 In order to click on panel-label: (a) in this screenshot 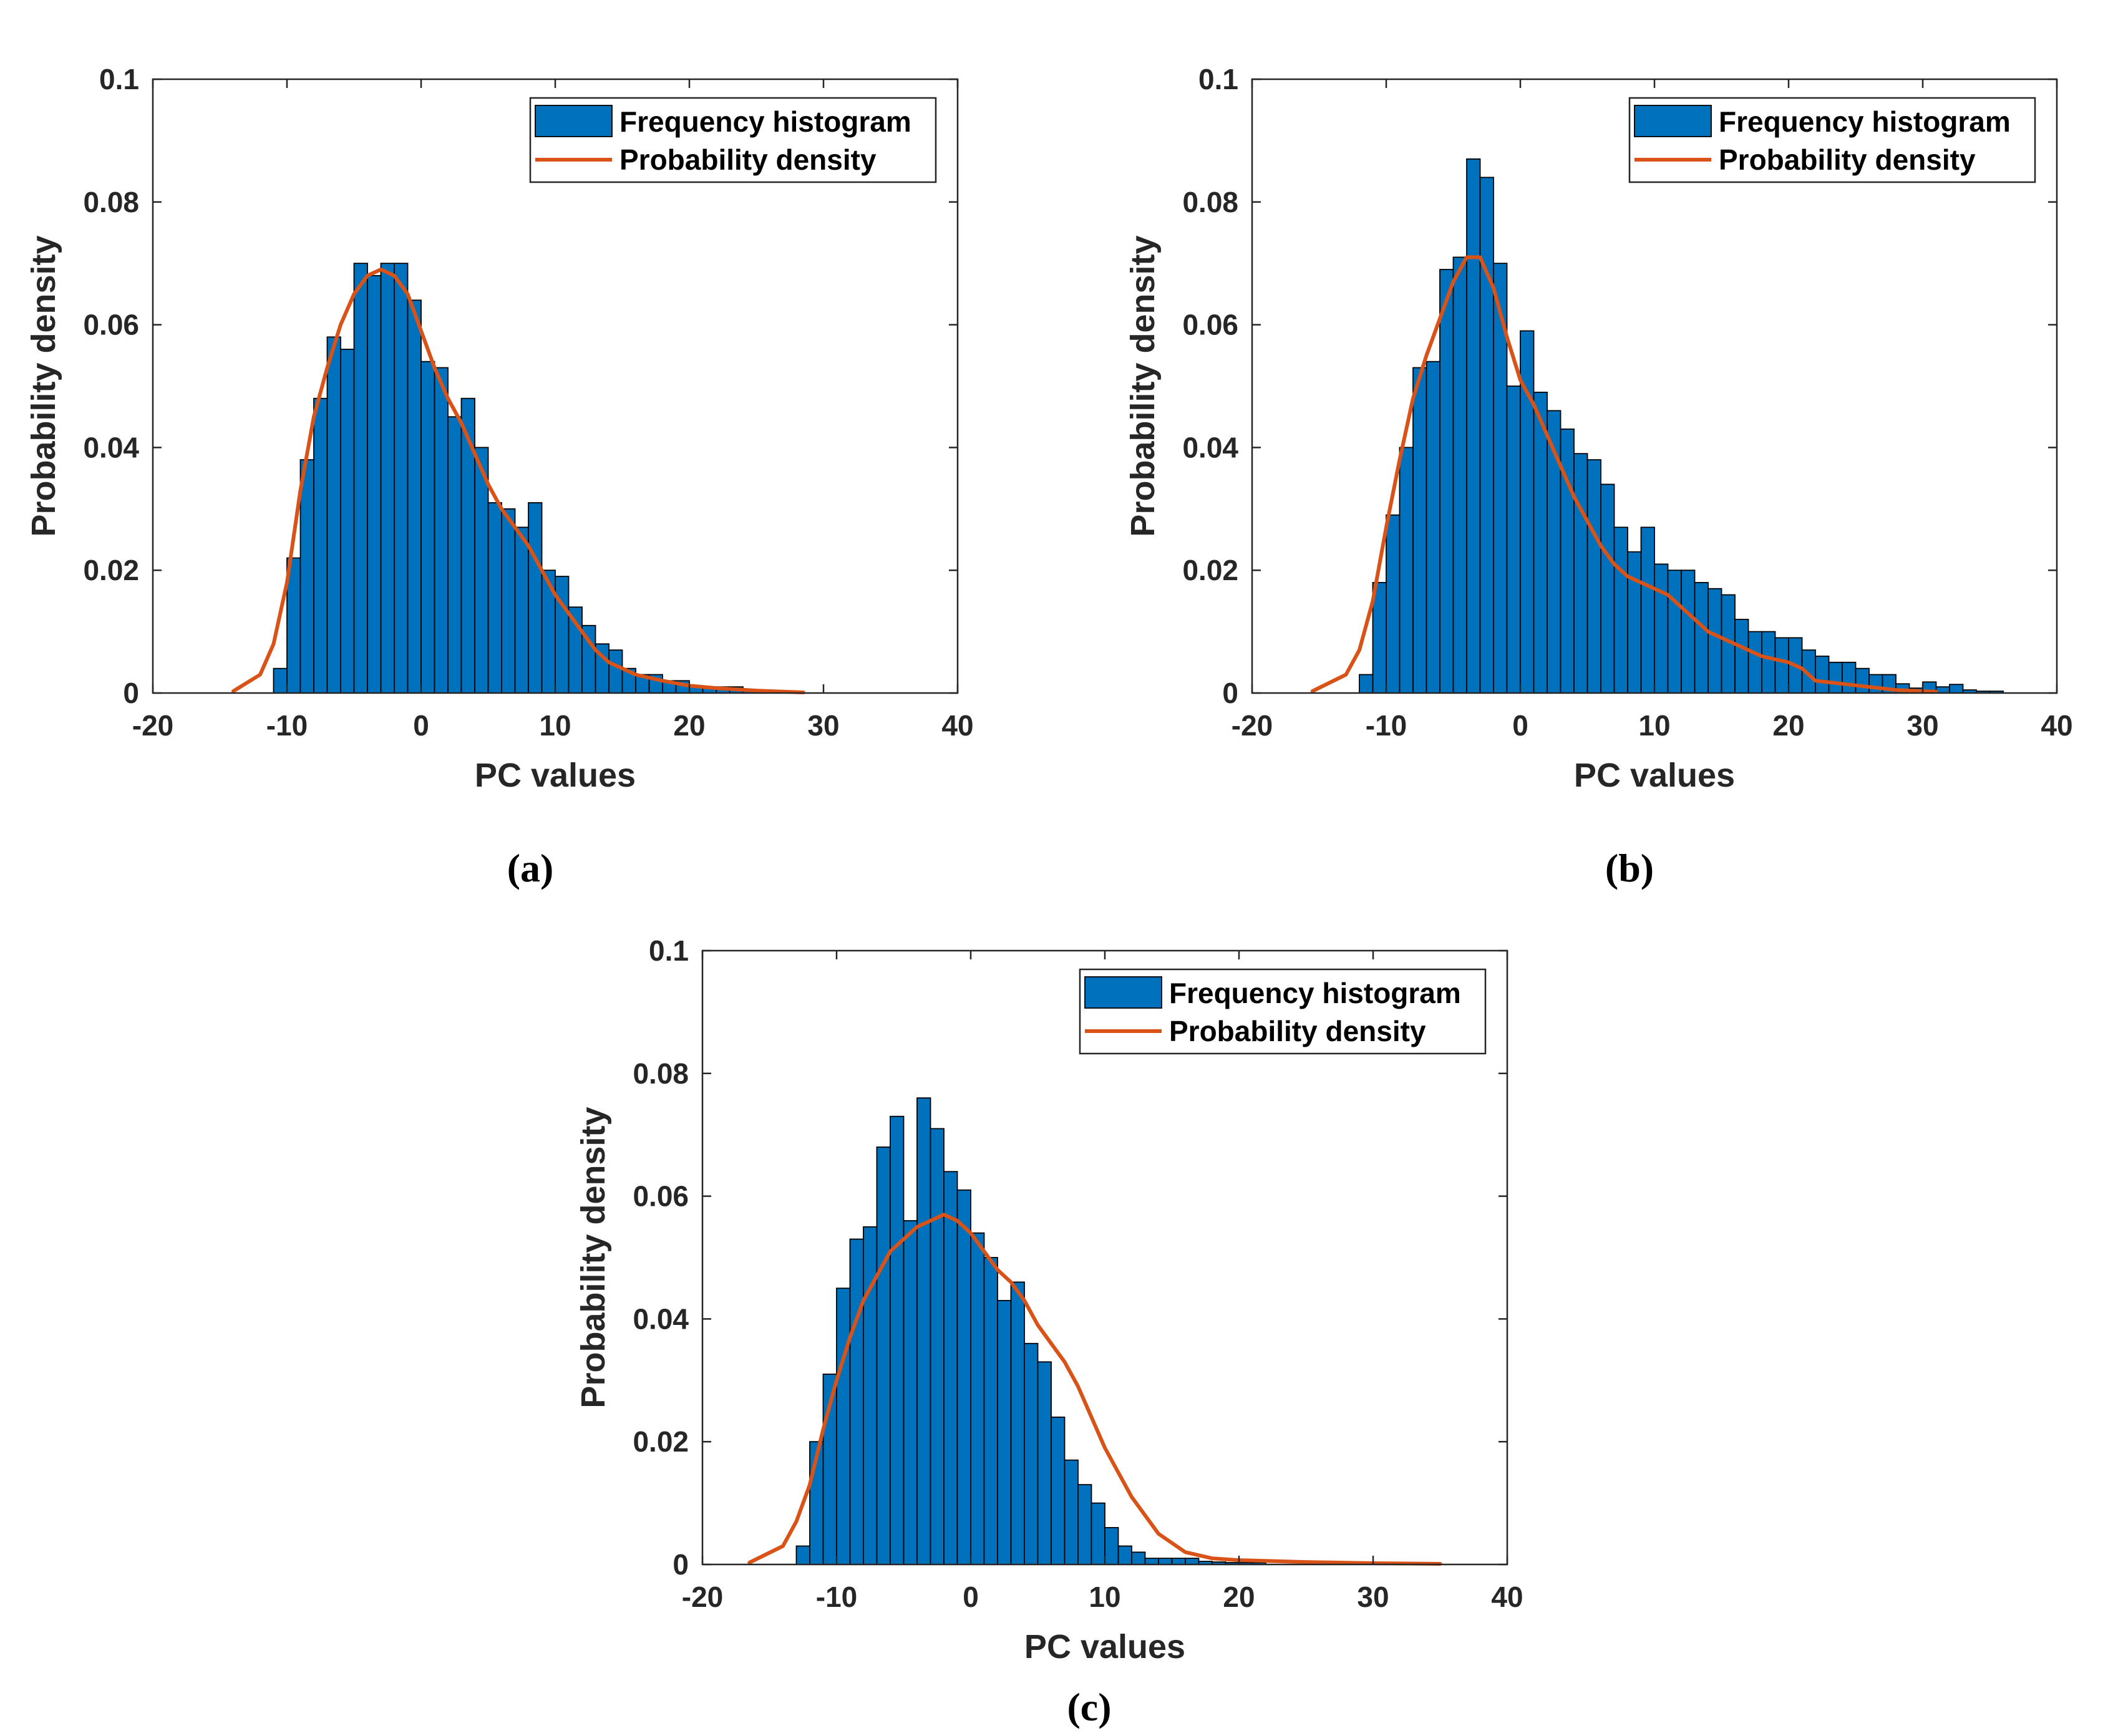, I will do `click(530, 868)`.